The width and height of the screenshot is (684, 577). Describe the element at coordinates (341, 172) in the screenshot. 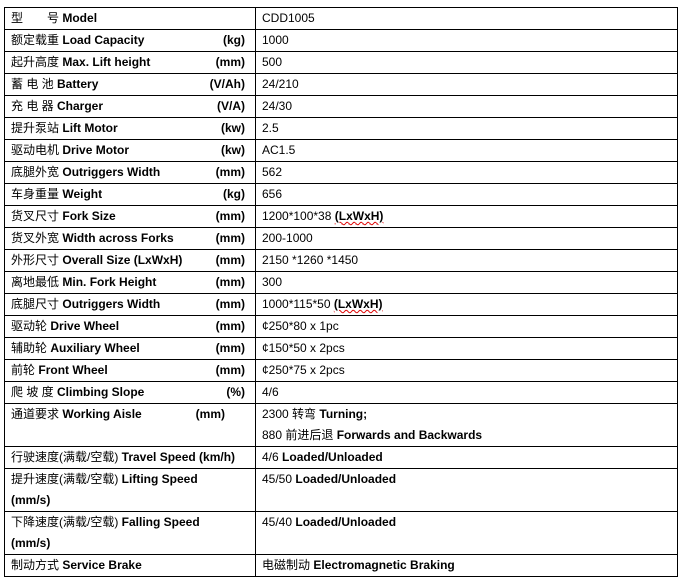

I see `table-row: 底腿外宽 Outriggers Width (mm) 562` at that location.